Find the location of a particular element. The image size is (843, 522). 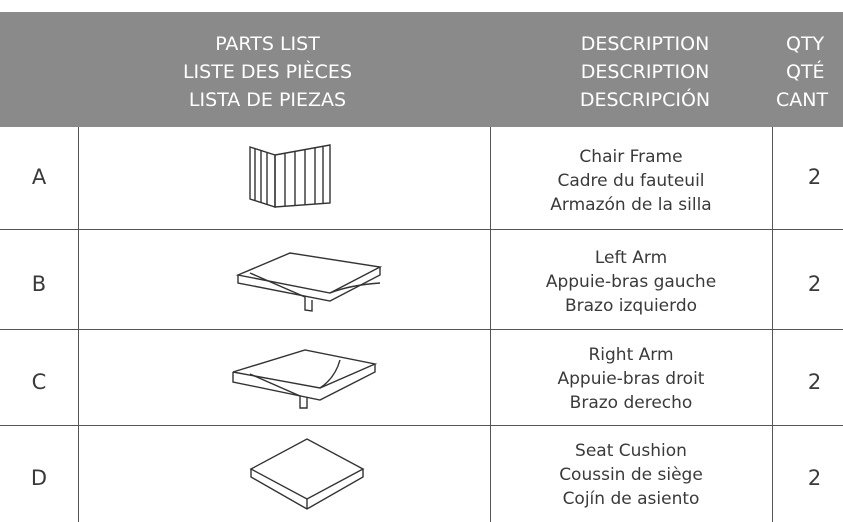

description-line: Appuie-bras gauche is located at coordinates (631, 282).